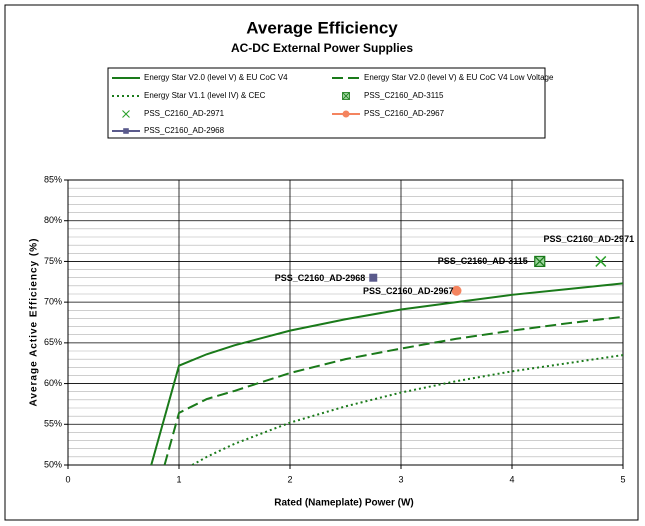 The width and height of the screenshot is (645, 526). Describe the element at coordinates (53, 464) in the screenshot. I see `y-tick-label: 50%` at that location.